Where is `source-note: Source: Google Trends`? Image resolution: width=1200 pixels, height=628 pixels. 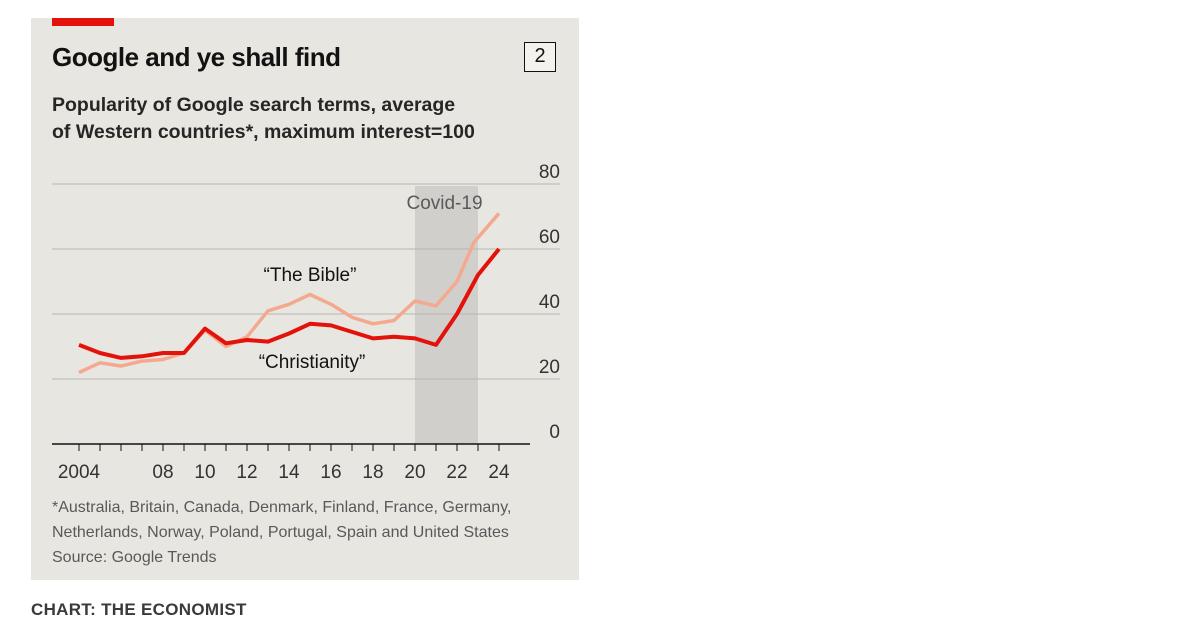 source-note: Source: Google Trends is located at coordinates (134, 557).